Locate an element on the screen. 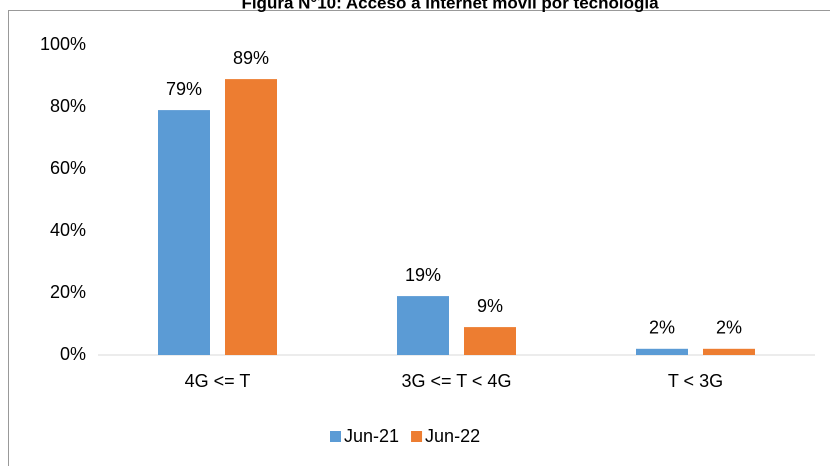 This screenshot has height=466, width=830. x-tick-label: T < 3G is located at coordinates (695, 381).